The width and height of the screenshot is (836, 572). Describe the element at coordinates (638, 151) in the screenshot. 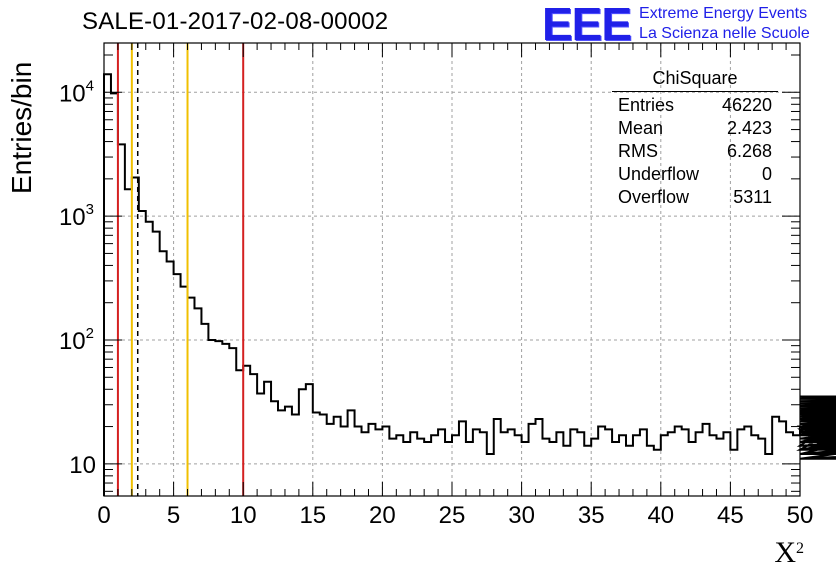

I see `stats-label: RMS` at that location.